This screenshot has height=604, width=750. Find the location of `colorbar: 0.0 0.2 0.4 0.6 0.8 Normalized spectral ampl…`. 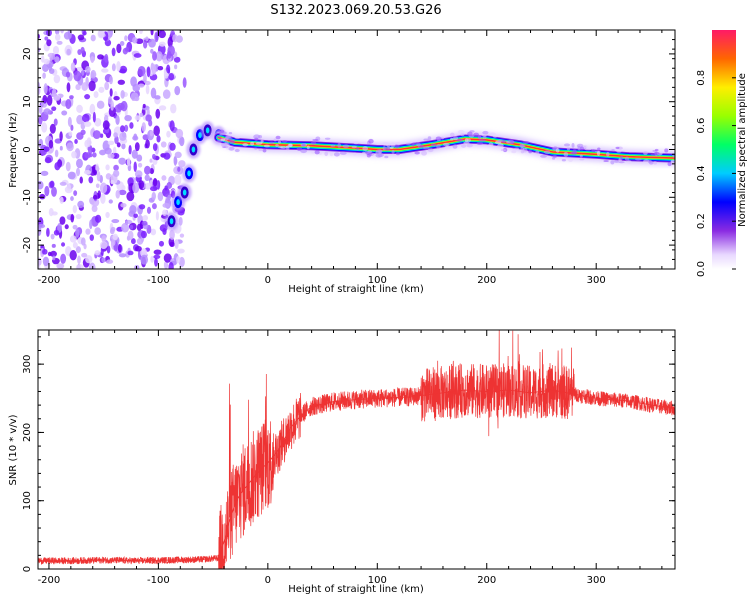

colorbar: 0.0 0.2 0.4 0.6 0.8 Normalized spectral ampl… is located at coordinates (722, 153).